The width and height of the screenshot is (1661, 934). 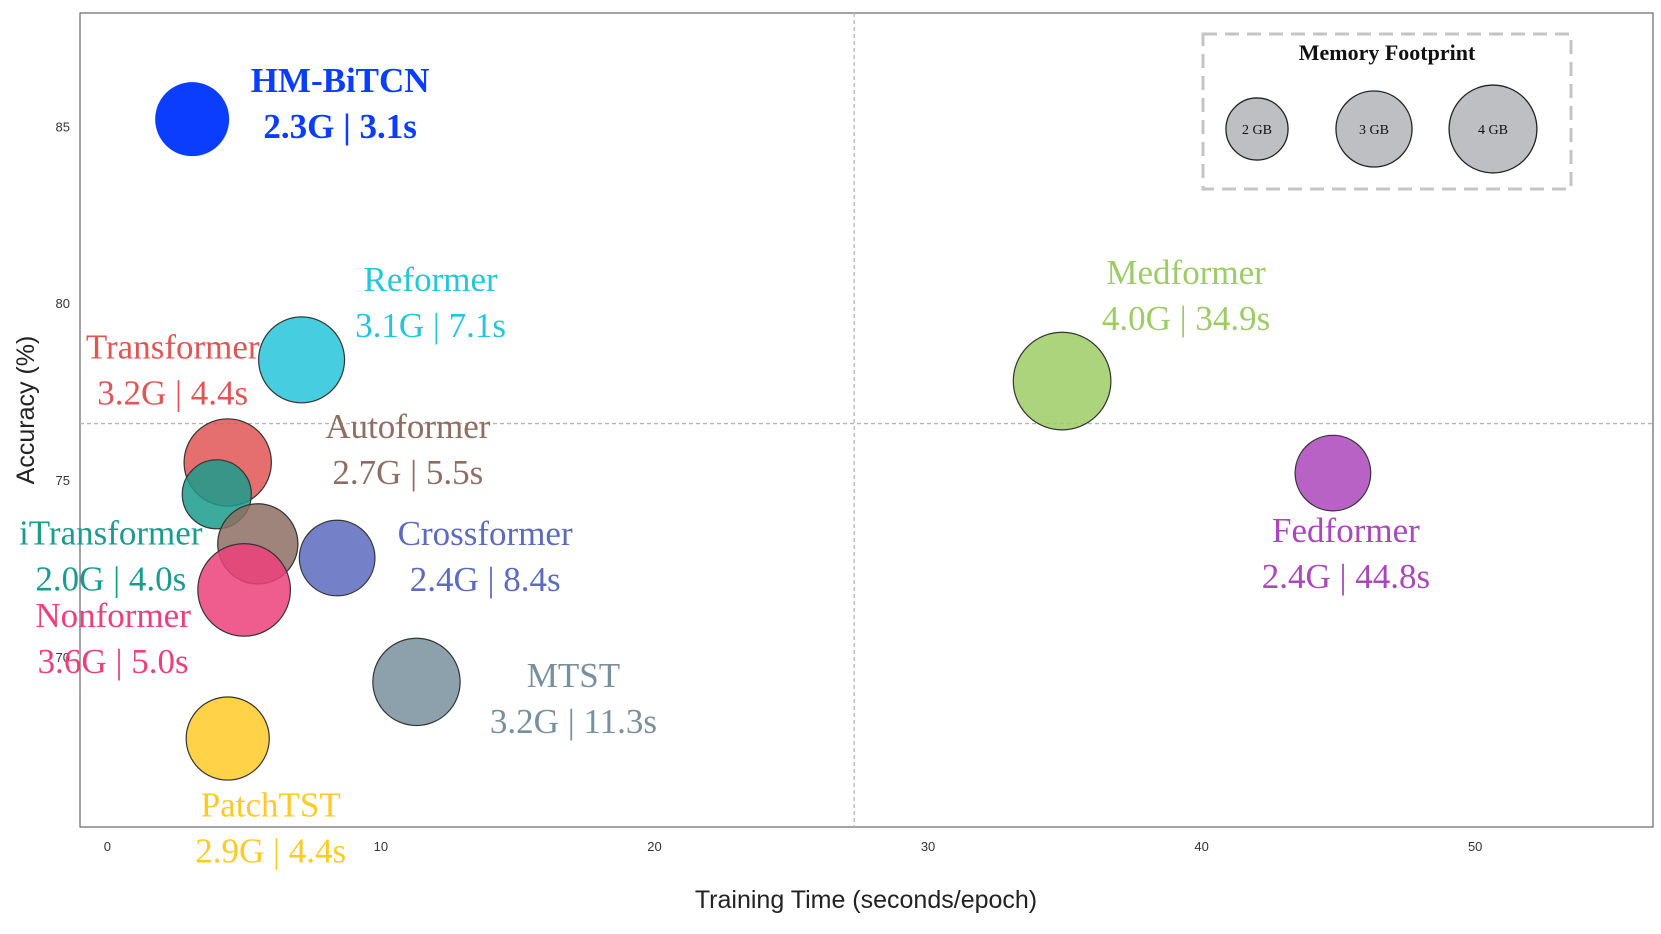 What do you see at coordinates (408, 426) in the screenshot?
I see `bubble-label-name: Autoformer` at bounding box center [408, 426].